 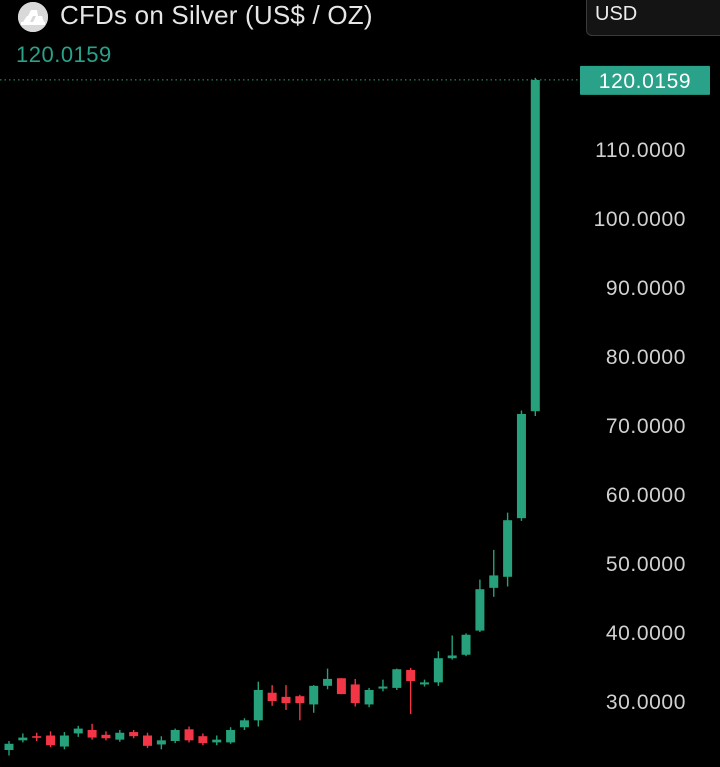 I want to click on y-tick-label: 70.0000, so click(x=646, y=426).